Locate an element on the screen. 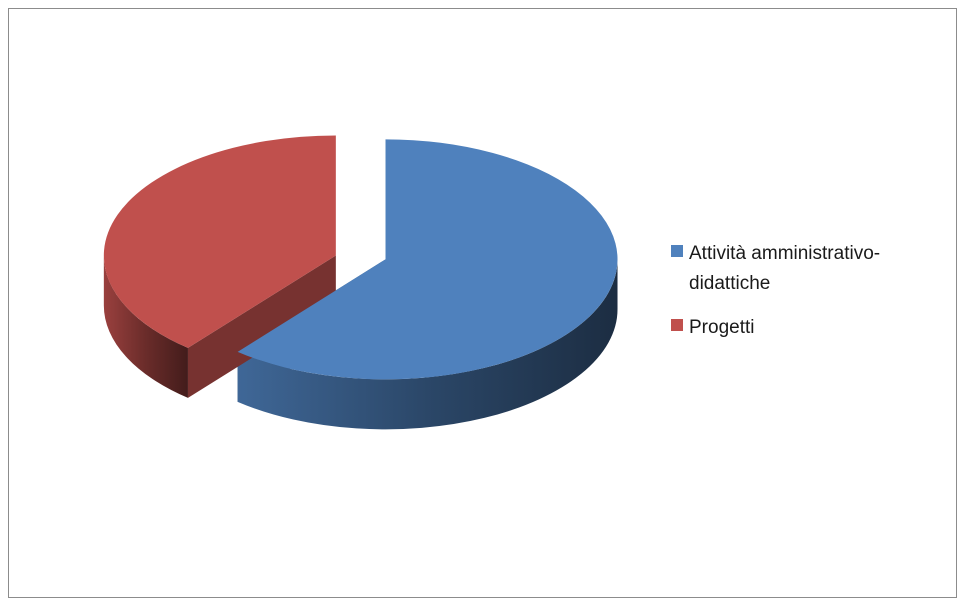 This screenshot has width=959, height=598. legend-item-progetti: Progetti is located at coordinates (815, 328).